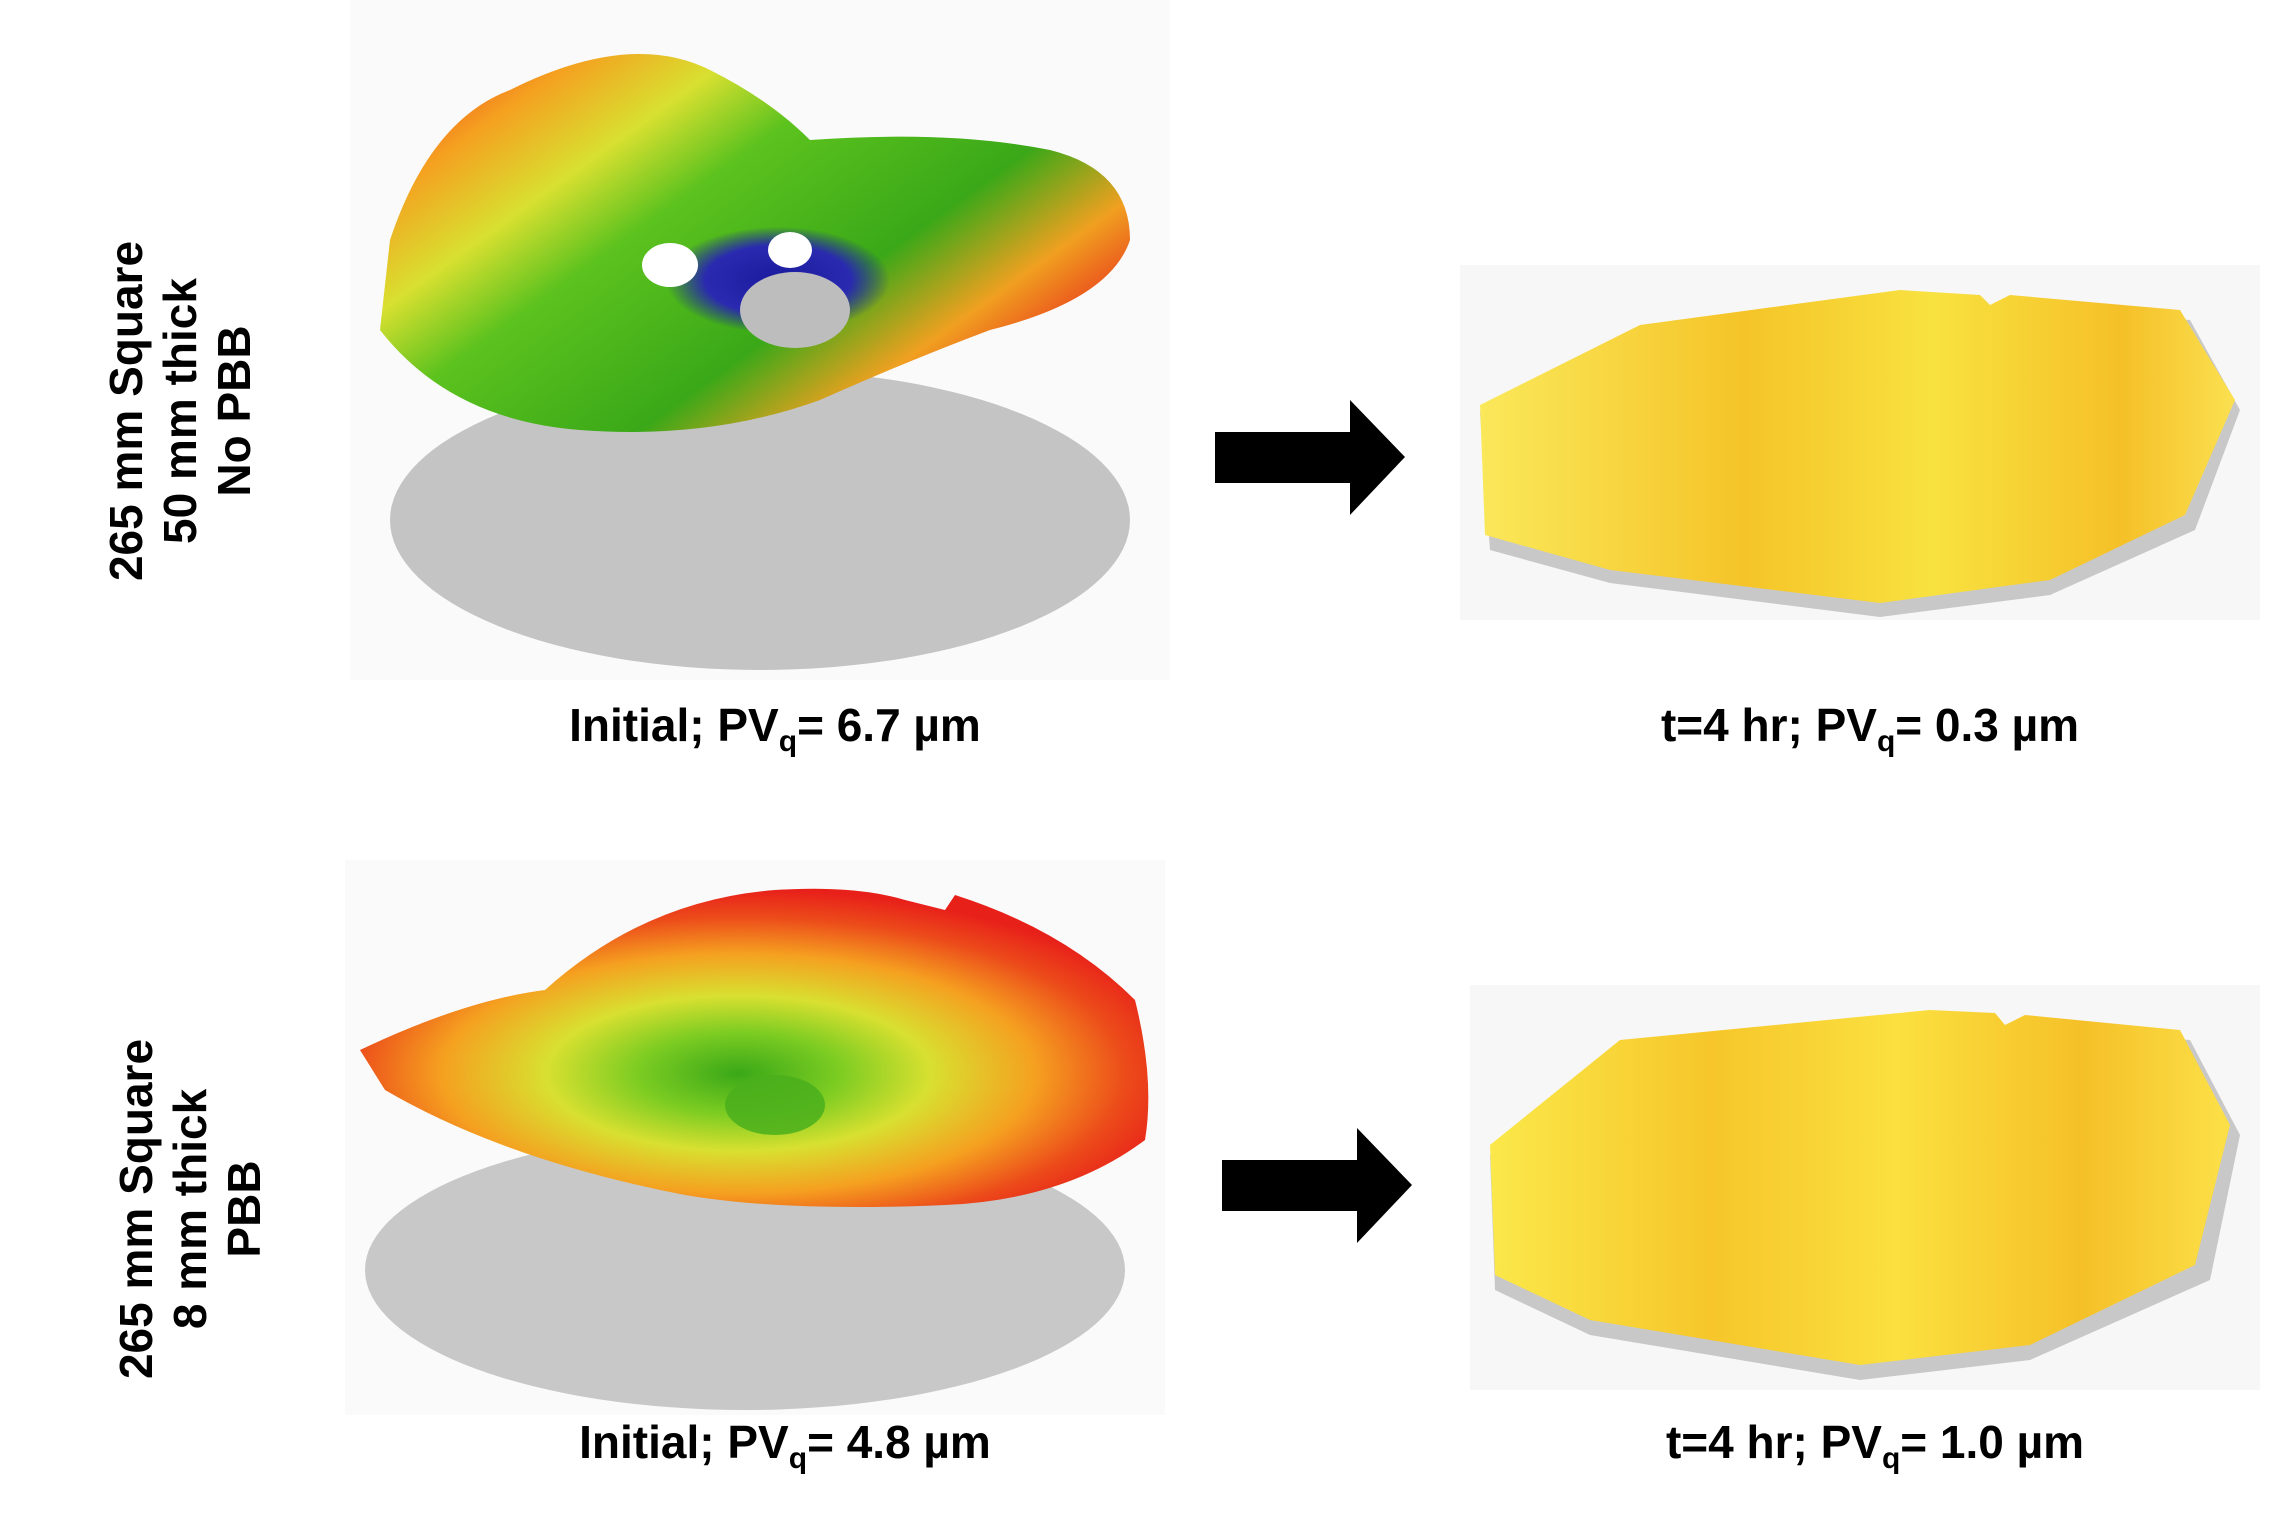 The width and height of the screenshot is (2270, 1520). What do you see at coordinates (798, 1458) in the screenshot?
I see `row-2-initial-caption-sub: q` at bounding box center [798, 1458].